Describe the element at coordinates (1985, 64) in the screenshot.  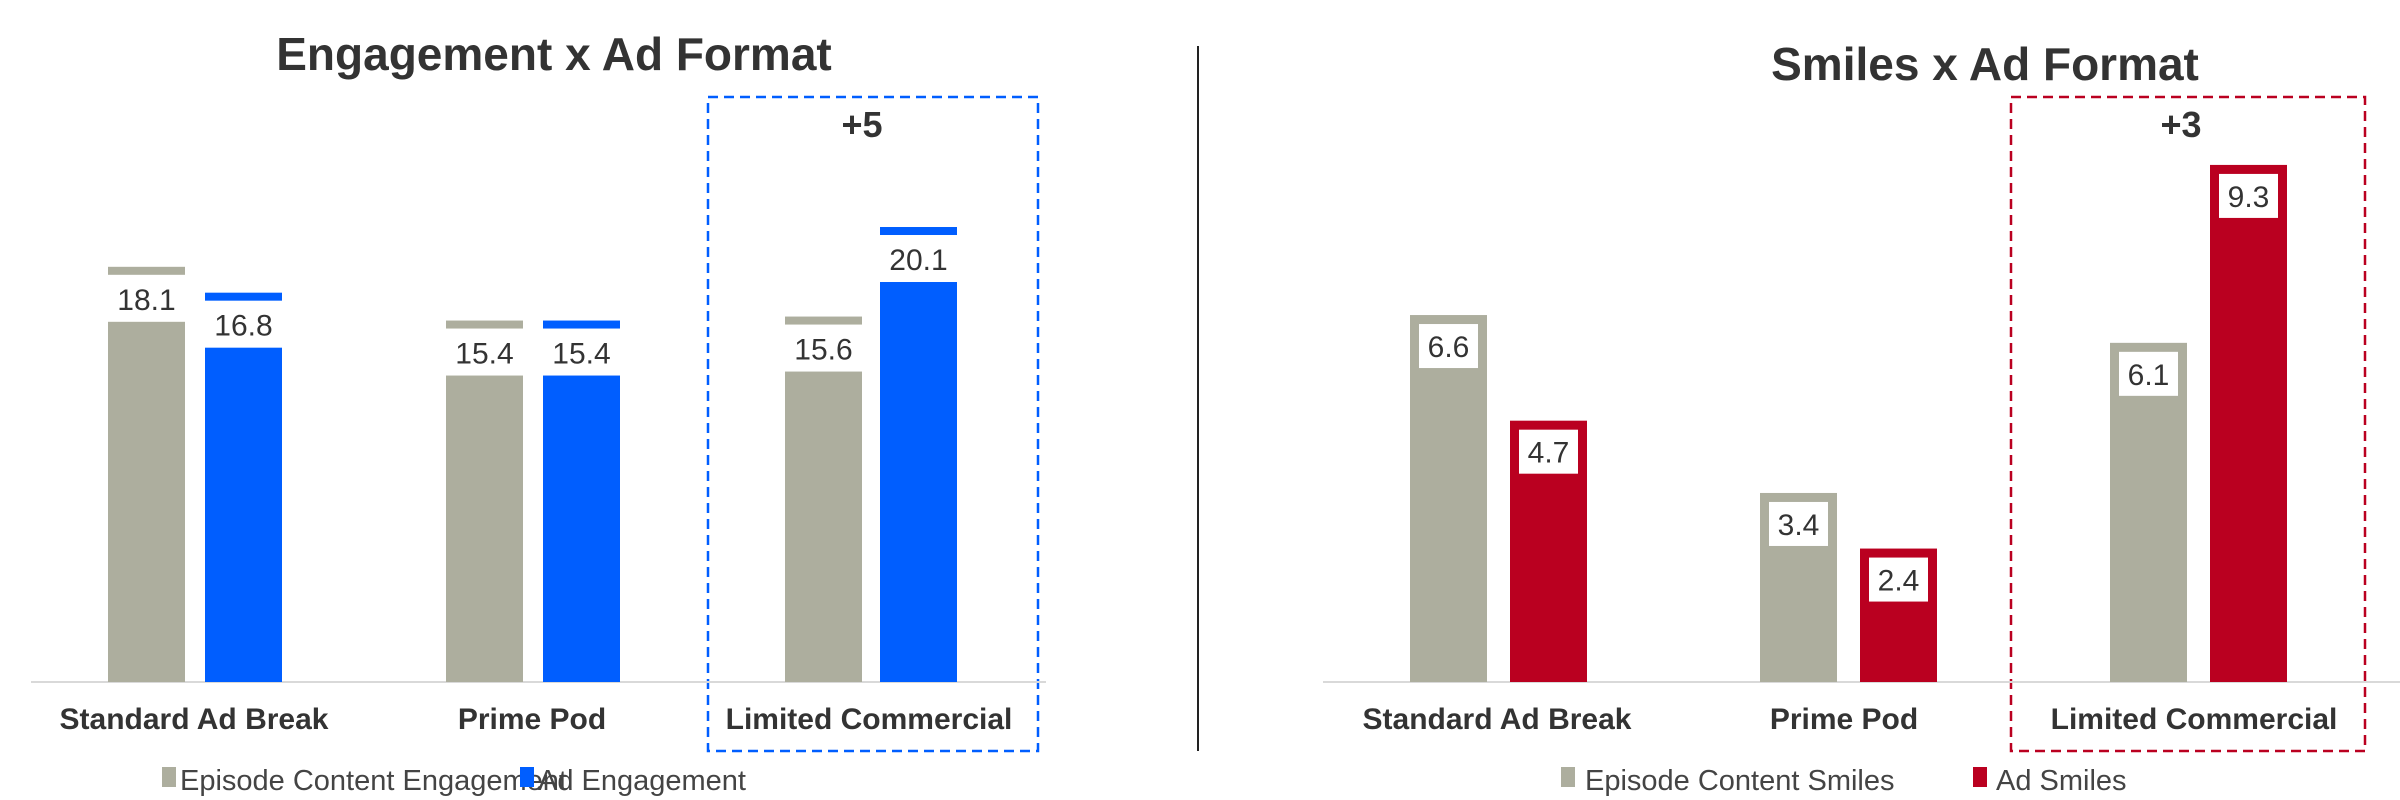
I see `chart-title: Smiles x Ad Format` at that location.